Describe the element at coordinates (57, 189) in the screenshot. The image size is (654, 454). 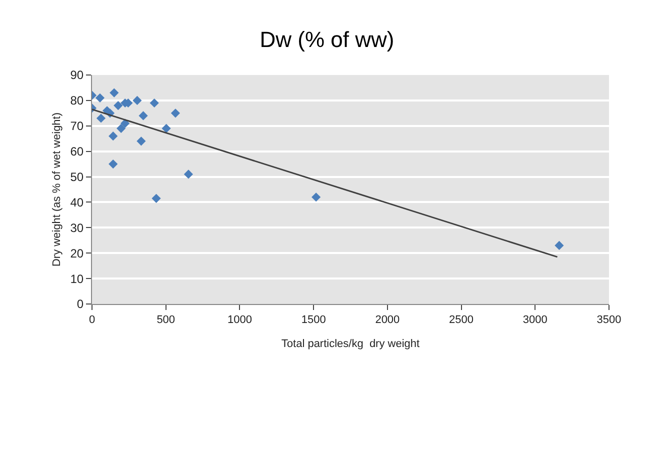
I see `y-axis-title: Dry weight (as % of wet weight)` at that location.